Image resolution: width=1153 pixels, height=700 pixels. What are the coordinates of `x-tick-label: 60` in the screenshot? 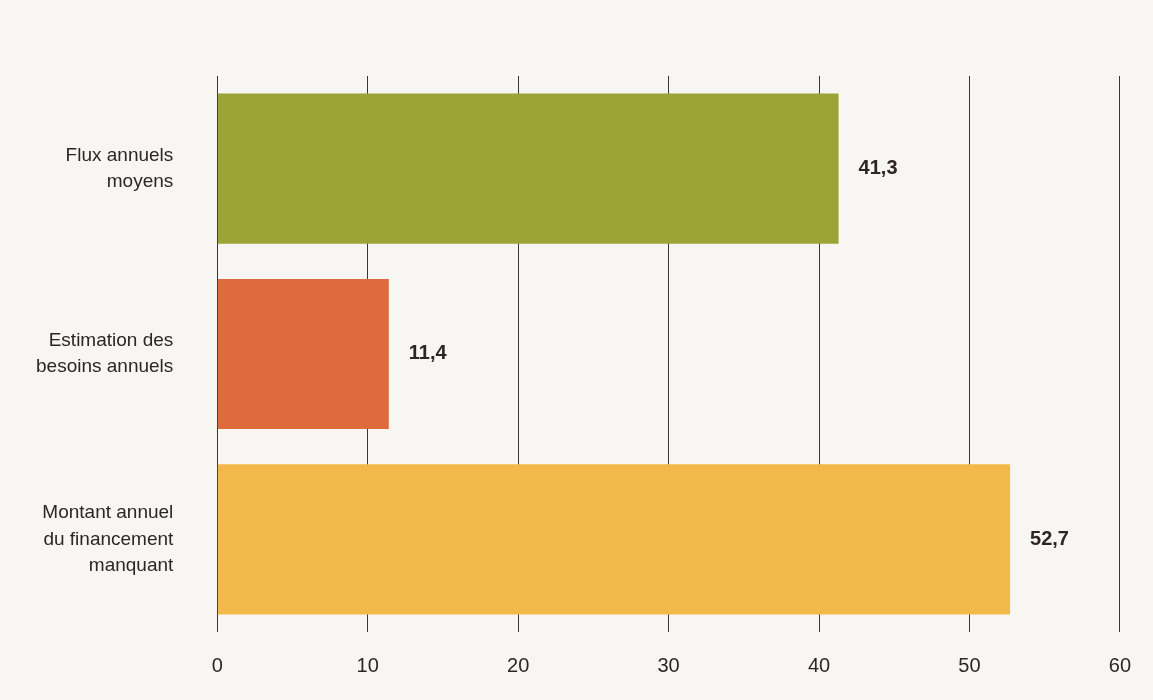 It's located at (1119, 664).